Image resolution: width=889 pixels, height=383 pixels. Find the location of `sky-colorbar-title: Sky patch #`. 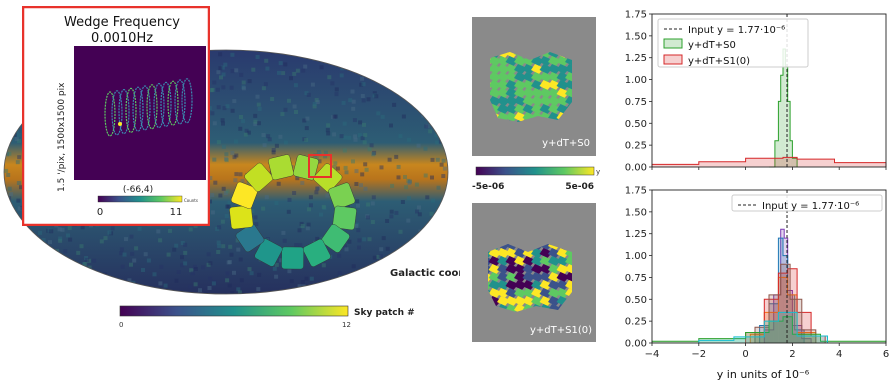

sky-colorbar-title: Sky patch # is located at coordinates (384, 313).